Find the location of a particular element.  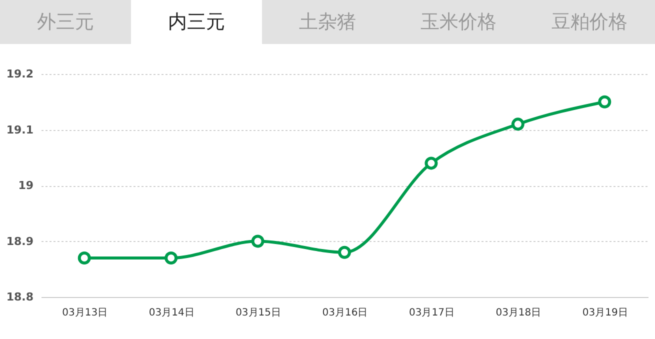

text: 土杂猪 is located at coordinates (327, 22).